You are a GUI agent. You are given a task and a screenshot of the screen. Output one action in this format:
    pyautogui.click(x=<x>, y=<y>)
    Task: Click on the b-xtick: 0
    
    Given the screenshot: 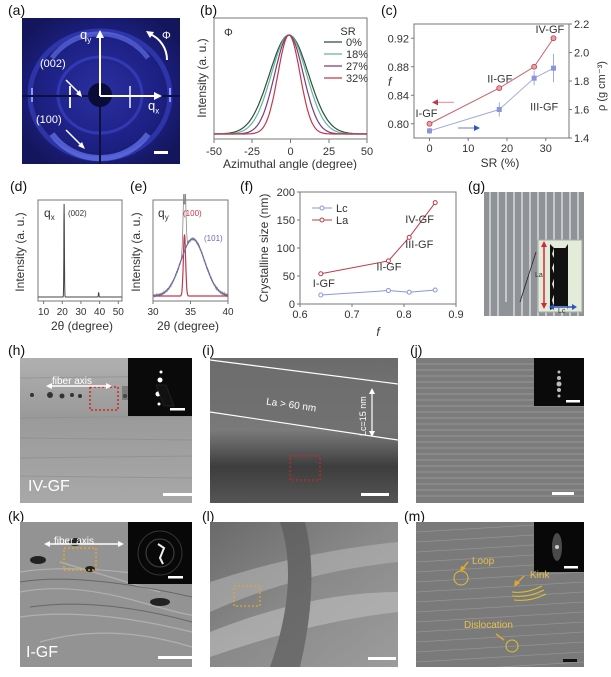 What is the action you would take?
    pyautogui.click(x=290, y=152)
    